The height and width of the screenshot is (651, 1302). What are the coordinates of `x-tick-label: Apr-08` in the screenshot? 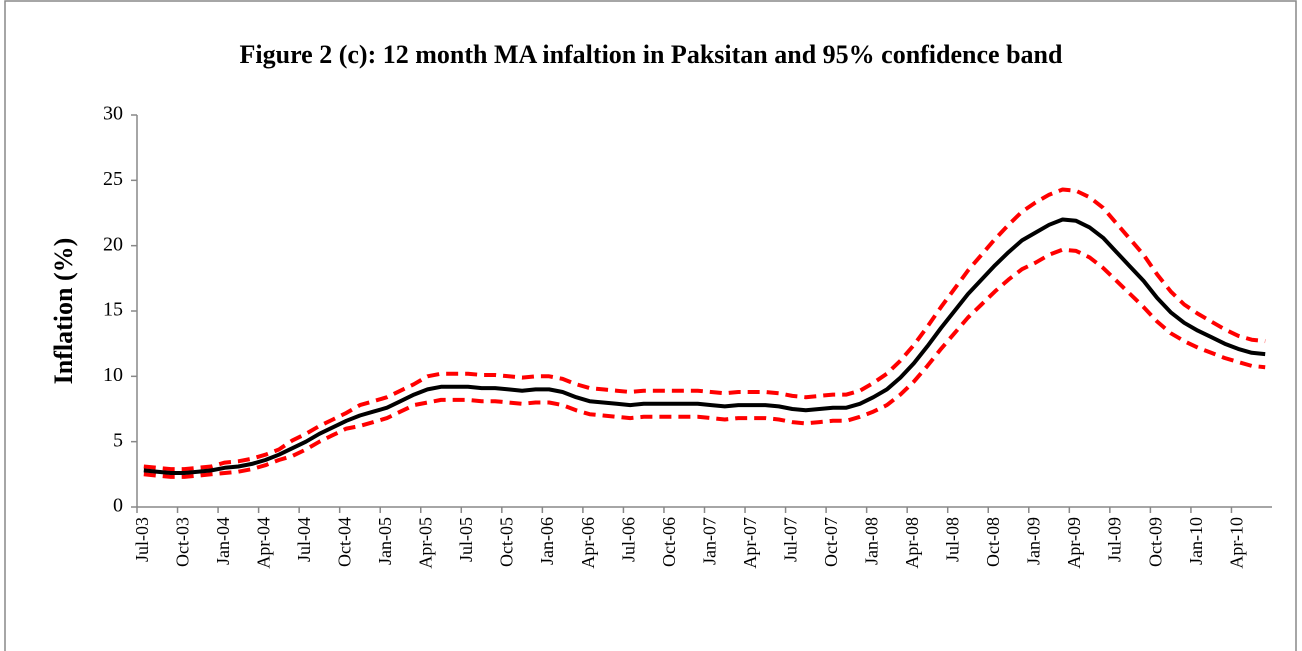 It's located at (912, 543).